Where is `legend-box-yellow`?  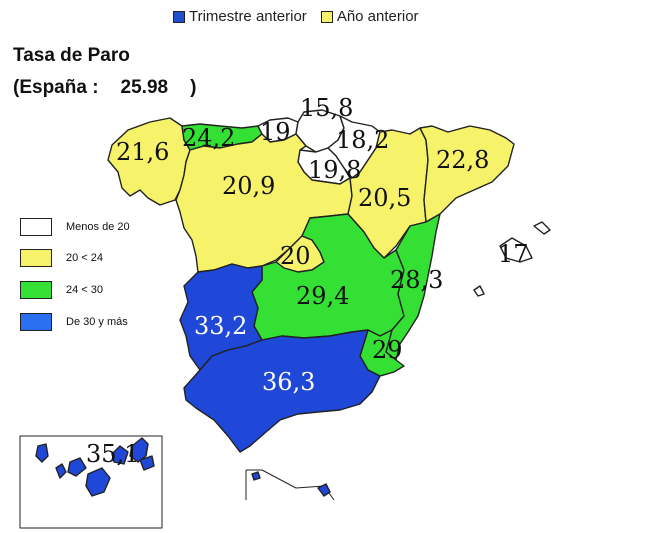
legend-box-yellow is located at coordinates (36, 258).